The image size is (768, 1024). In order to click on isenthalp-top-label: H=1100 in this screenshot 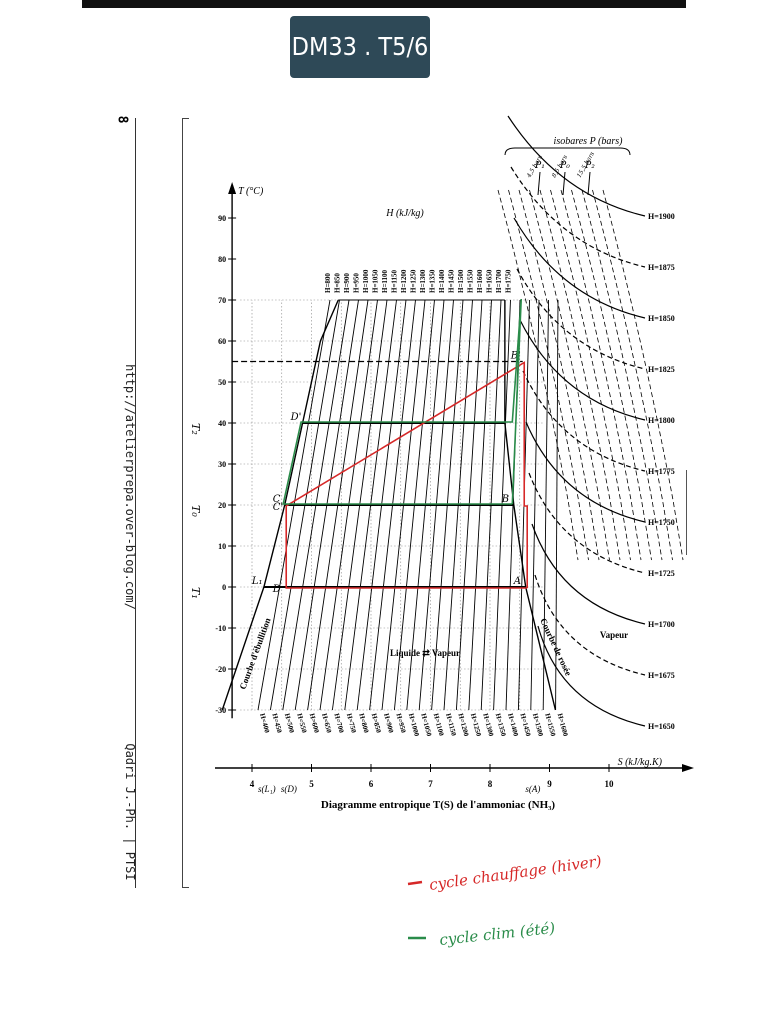, I will do `click(385, 281)`.